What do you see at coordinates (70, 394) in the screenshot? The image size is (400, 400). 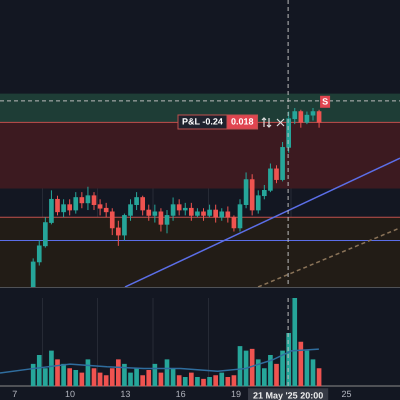 I see `x-tick-label: 10` at bounding box center [70, 394].